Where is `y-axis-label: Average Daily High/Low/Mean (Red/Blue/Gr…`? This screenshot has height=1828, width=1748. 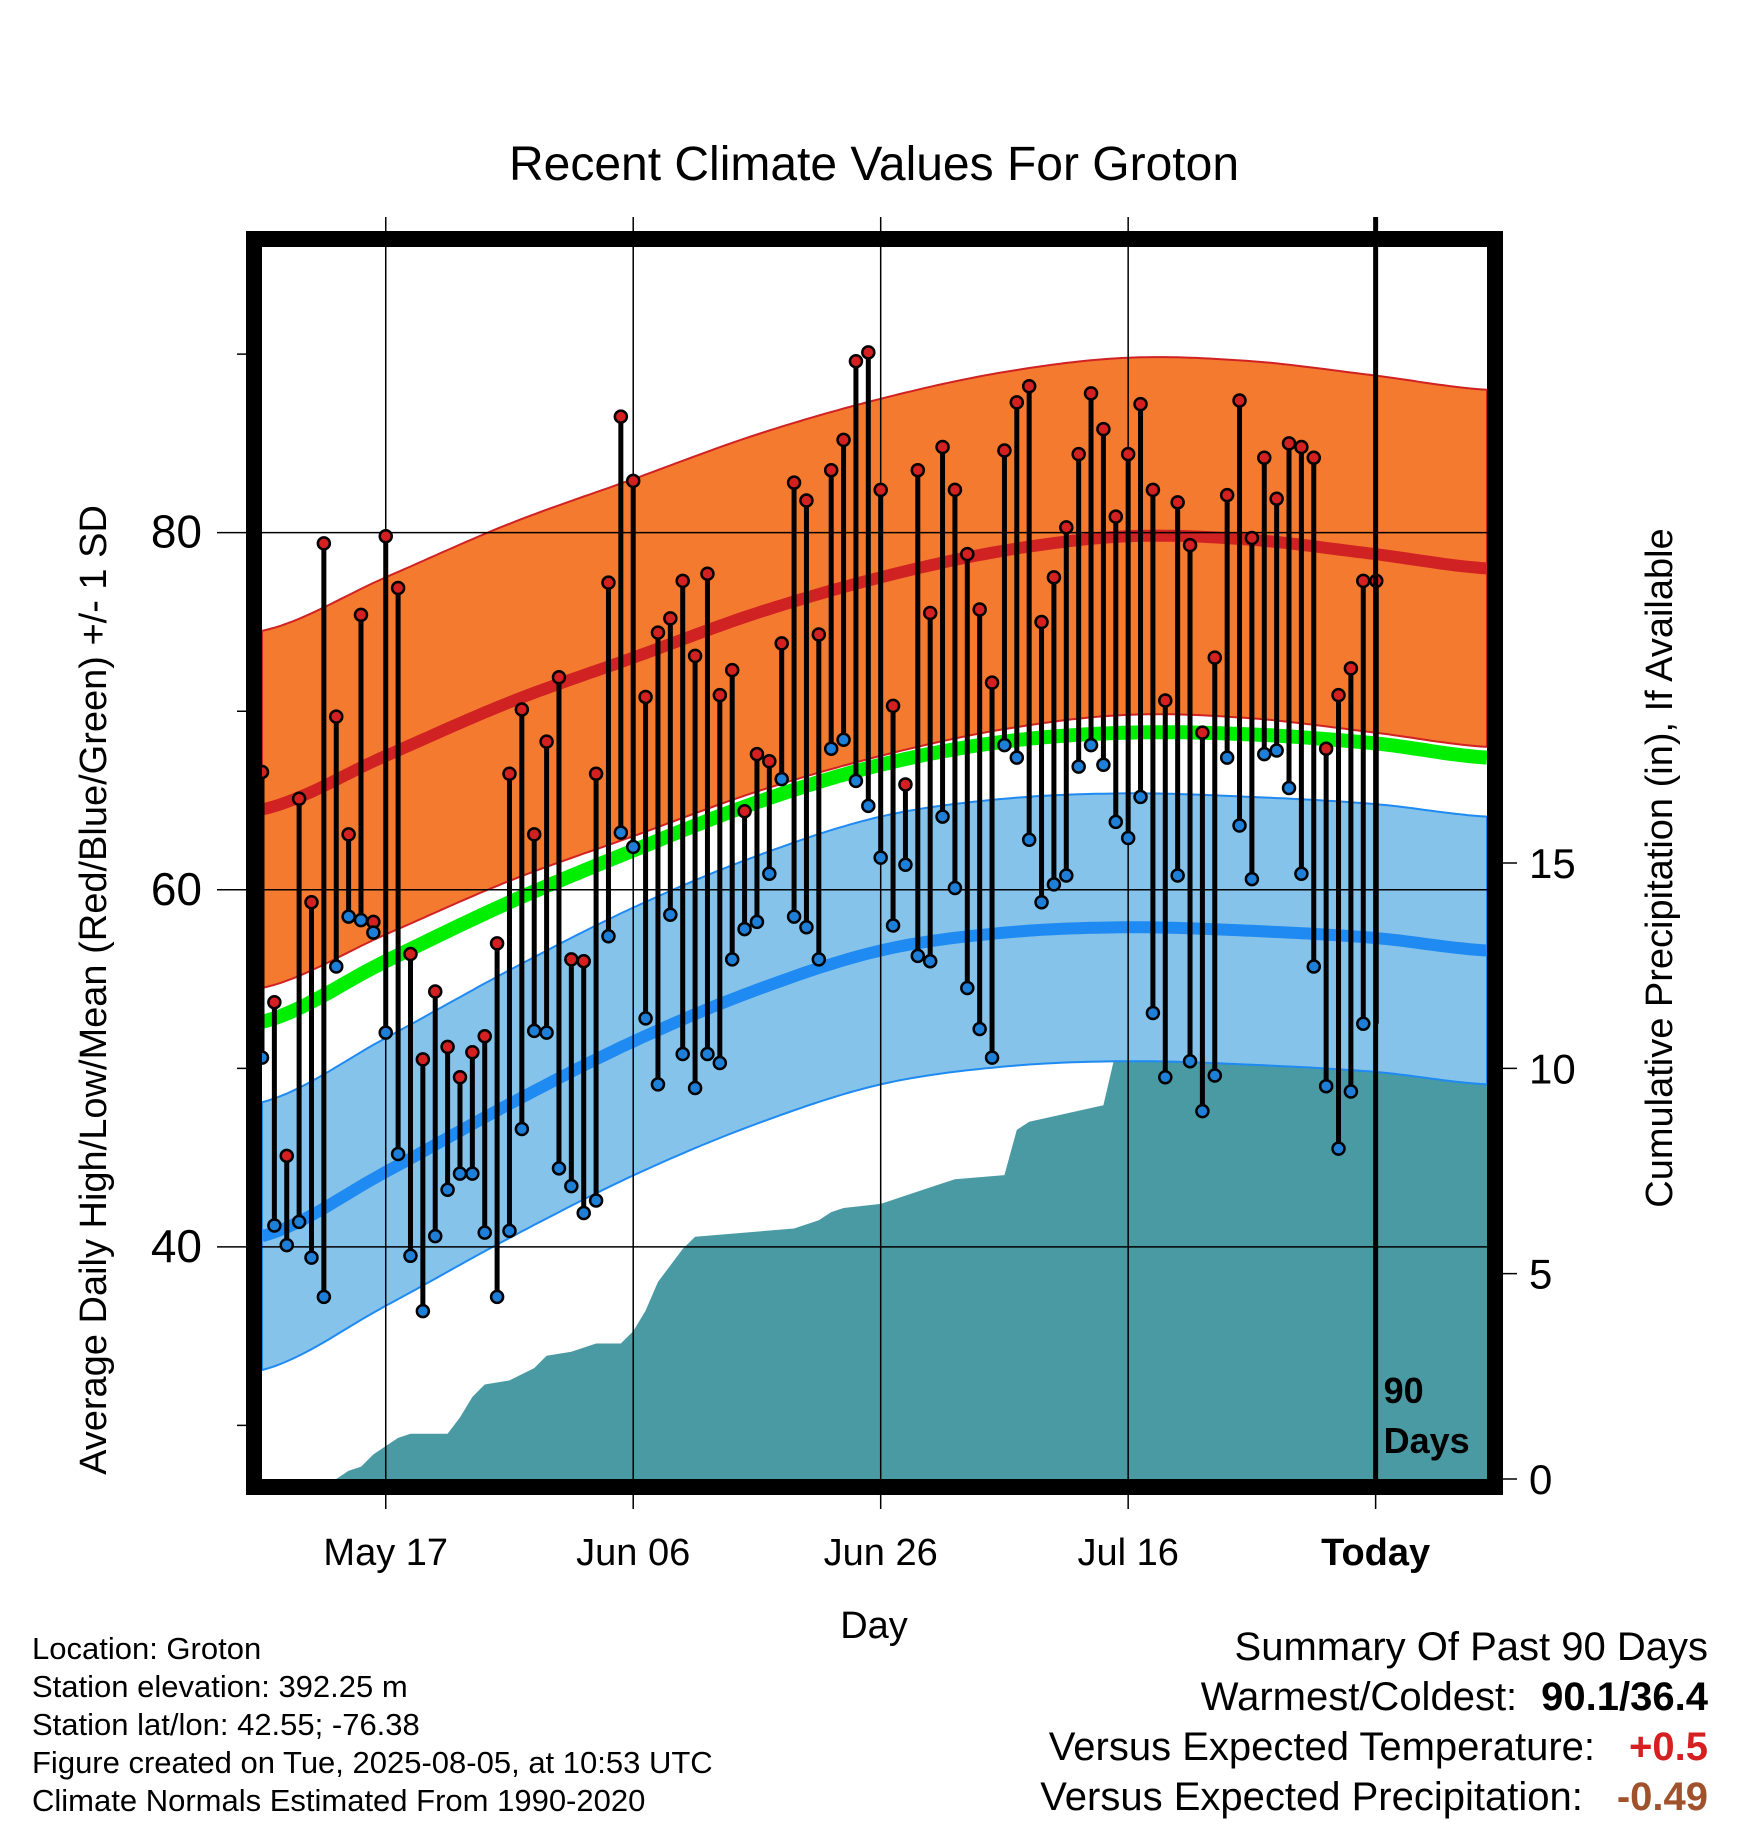
y-axis-label: Average Daily High/Low/Mean (Red/Blue/Gr… is located at coordinates (94, 990).